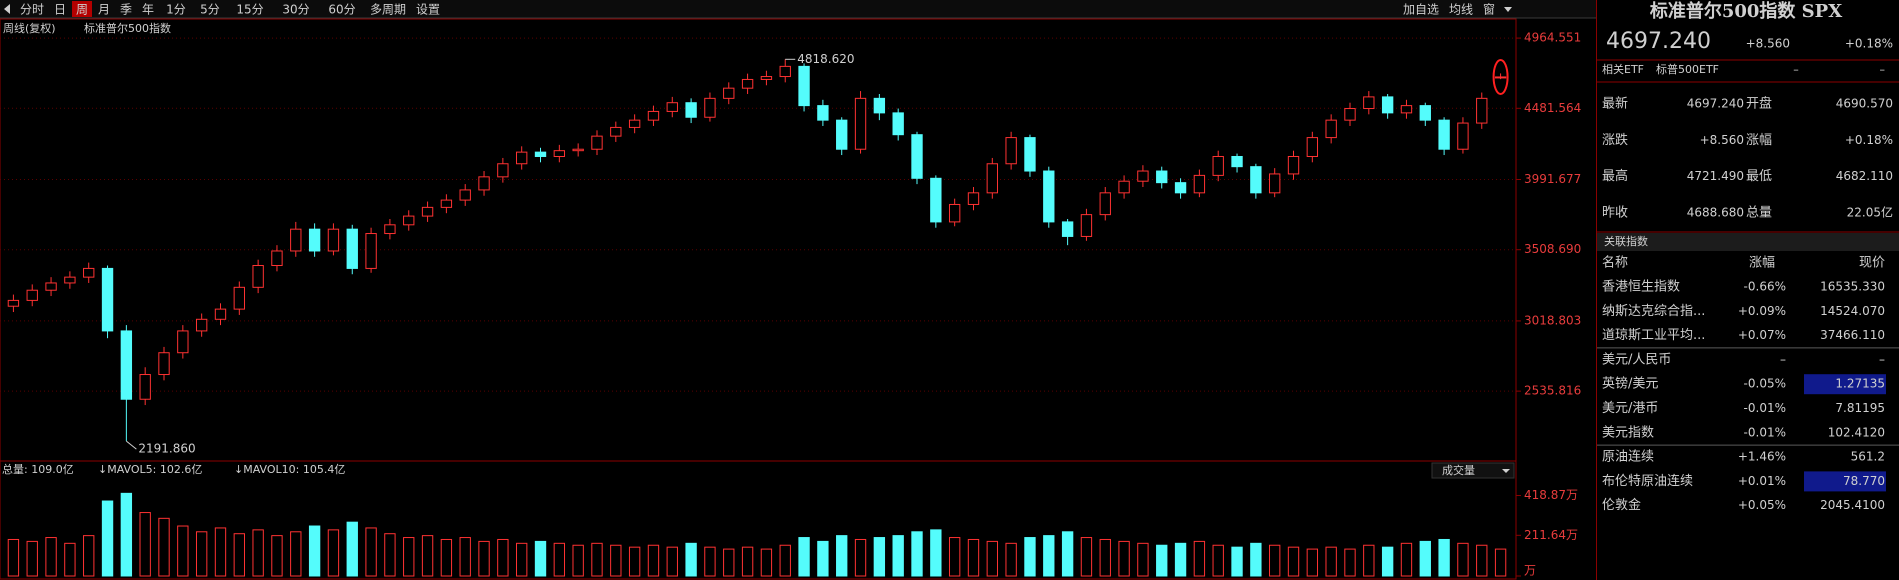 This screenshot has width=1899, height=580. What do you see at coordinates (428, 10) in the screenshot?
I see `toolbar-button: 设置` at bounding box center [428, 10].